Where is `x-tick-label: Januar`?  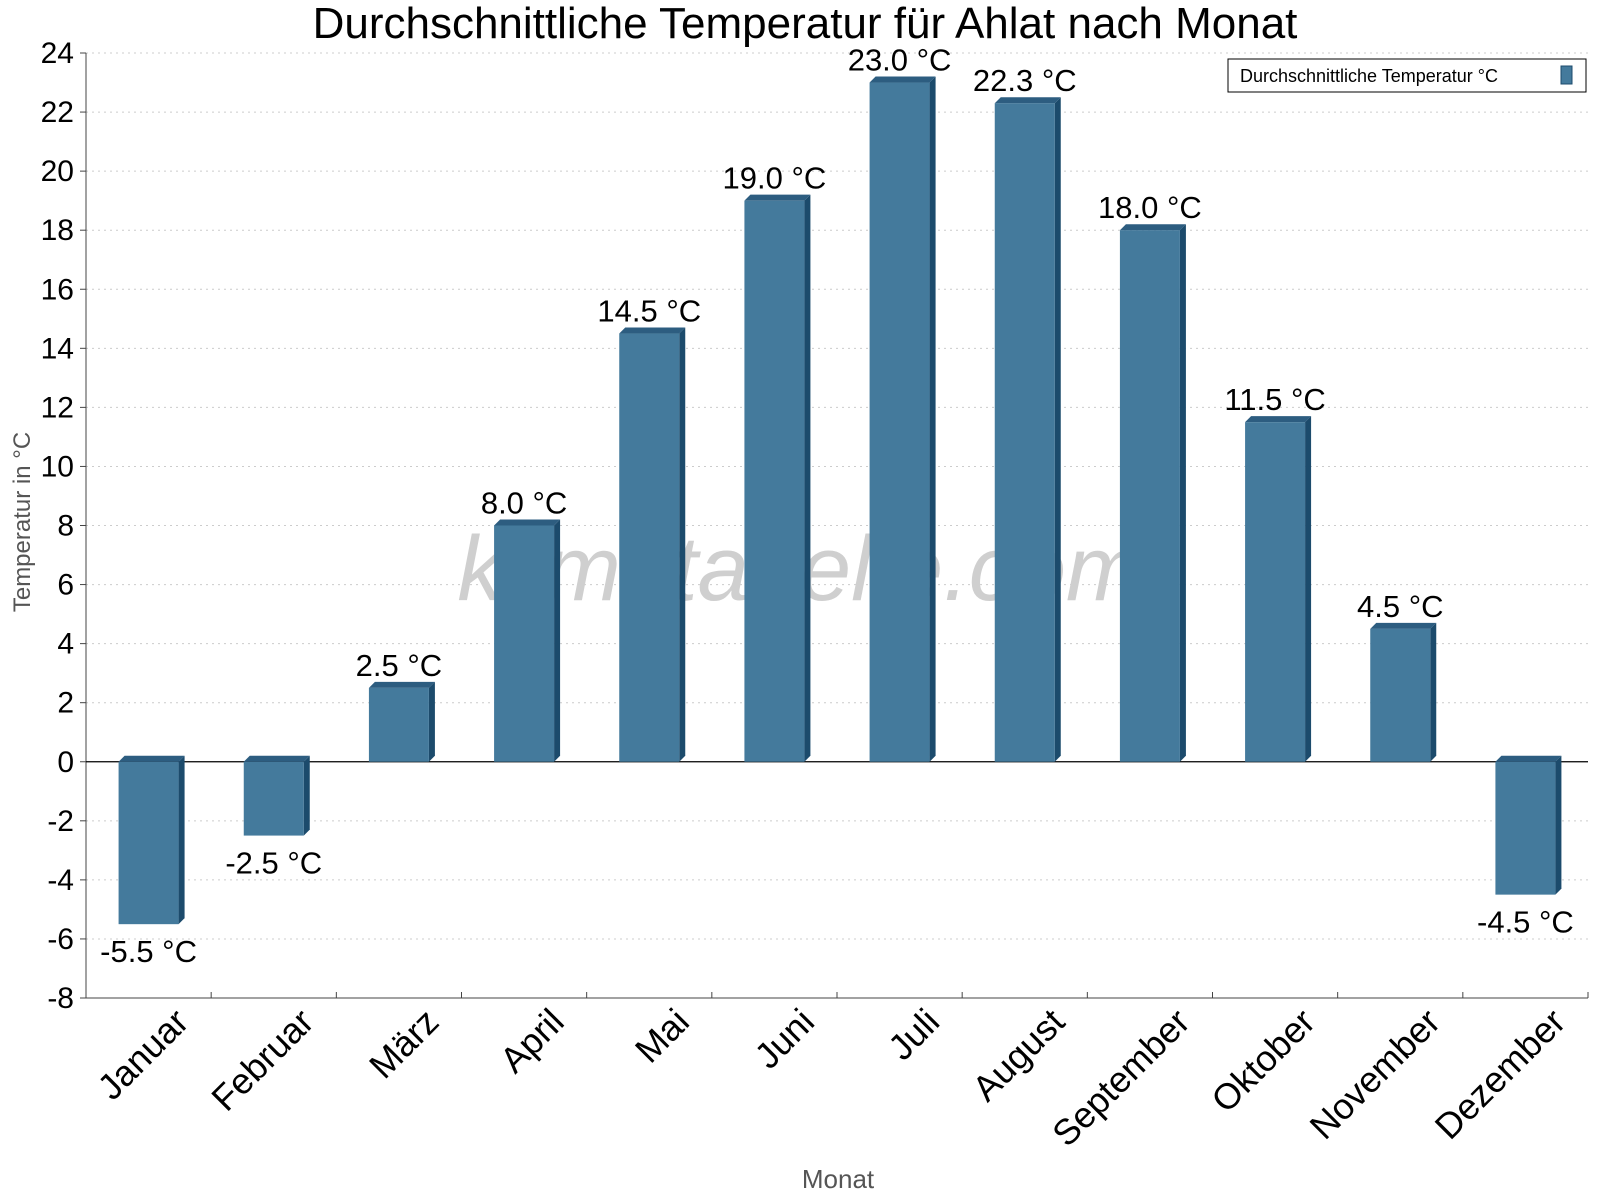 x-tick-label: Januar is located at coordinates (142, 1054).